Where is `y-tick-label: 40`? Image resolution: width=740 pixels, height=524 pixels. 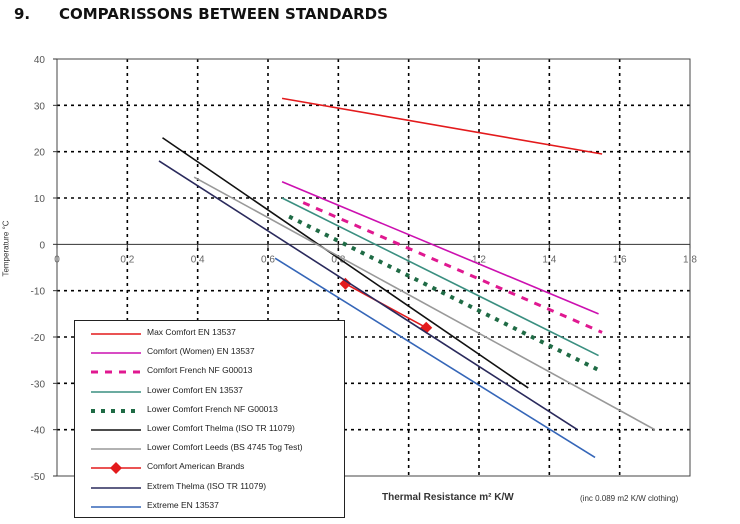 y-tick-label: 40 is located at coordinates (40, 60).